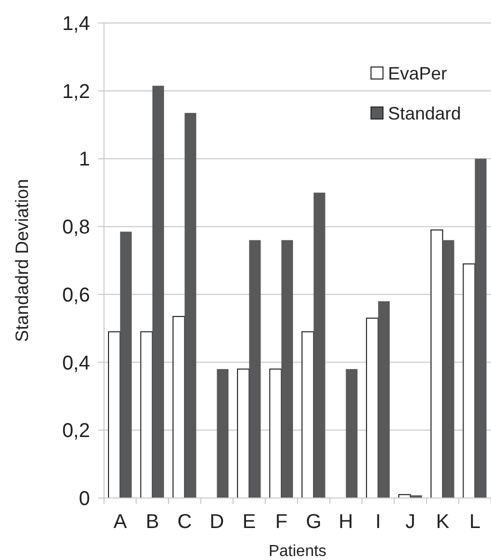 The height and width of the screenshot is (560, 491). Describe the element at coordinates (249, 522) in the screenshot. I see `x-tick-label: E` at that location.